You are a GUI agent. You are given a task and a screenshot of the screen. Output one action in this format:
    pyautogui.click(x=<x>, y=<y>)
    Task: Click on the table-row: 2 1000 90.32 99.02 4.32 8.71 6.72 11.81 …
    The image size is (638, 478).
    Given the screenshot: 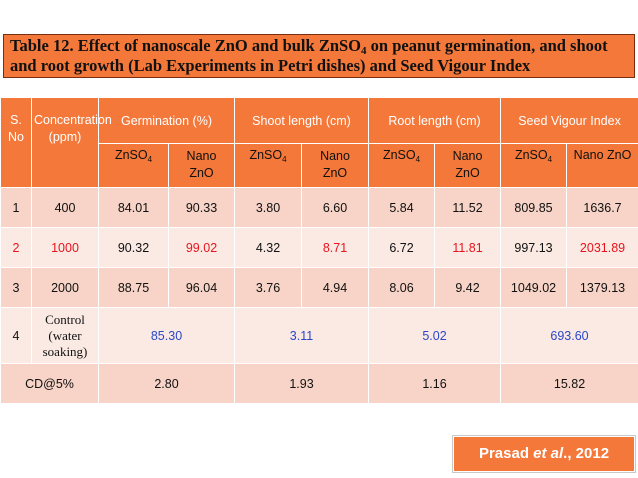 What is the action you would take?
    pyautogui.click(x=319, y=247)
    